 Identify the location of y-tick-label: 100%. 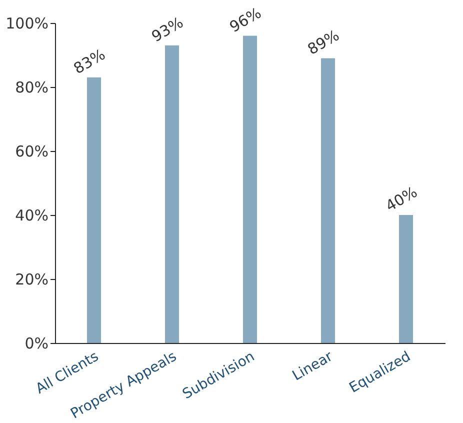
(27, 23).